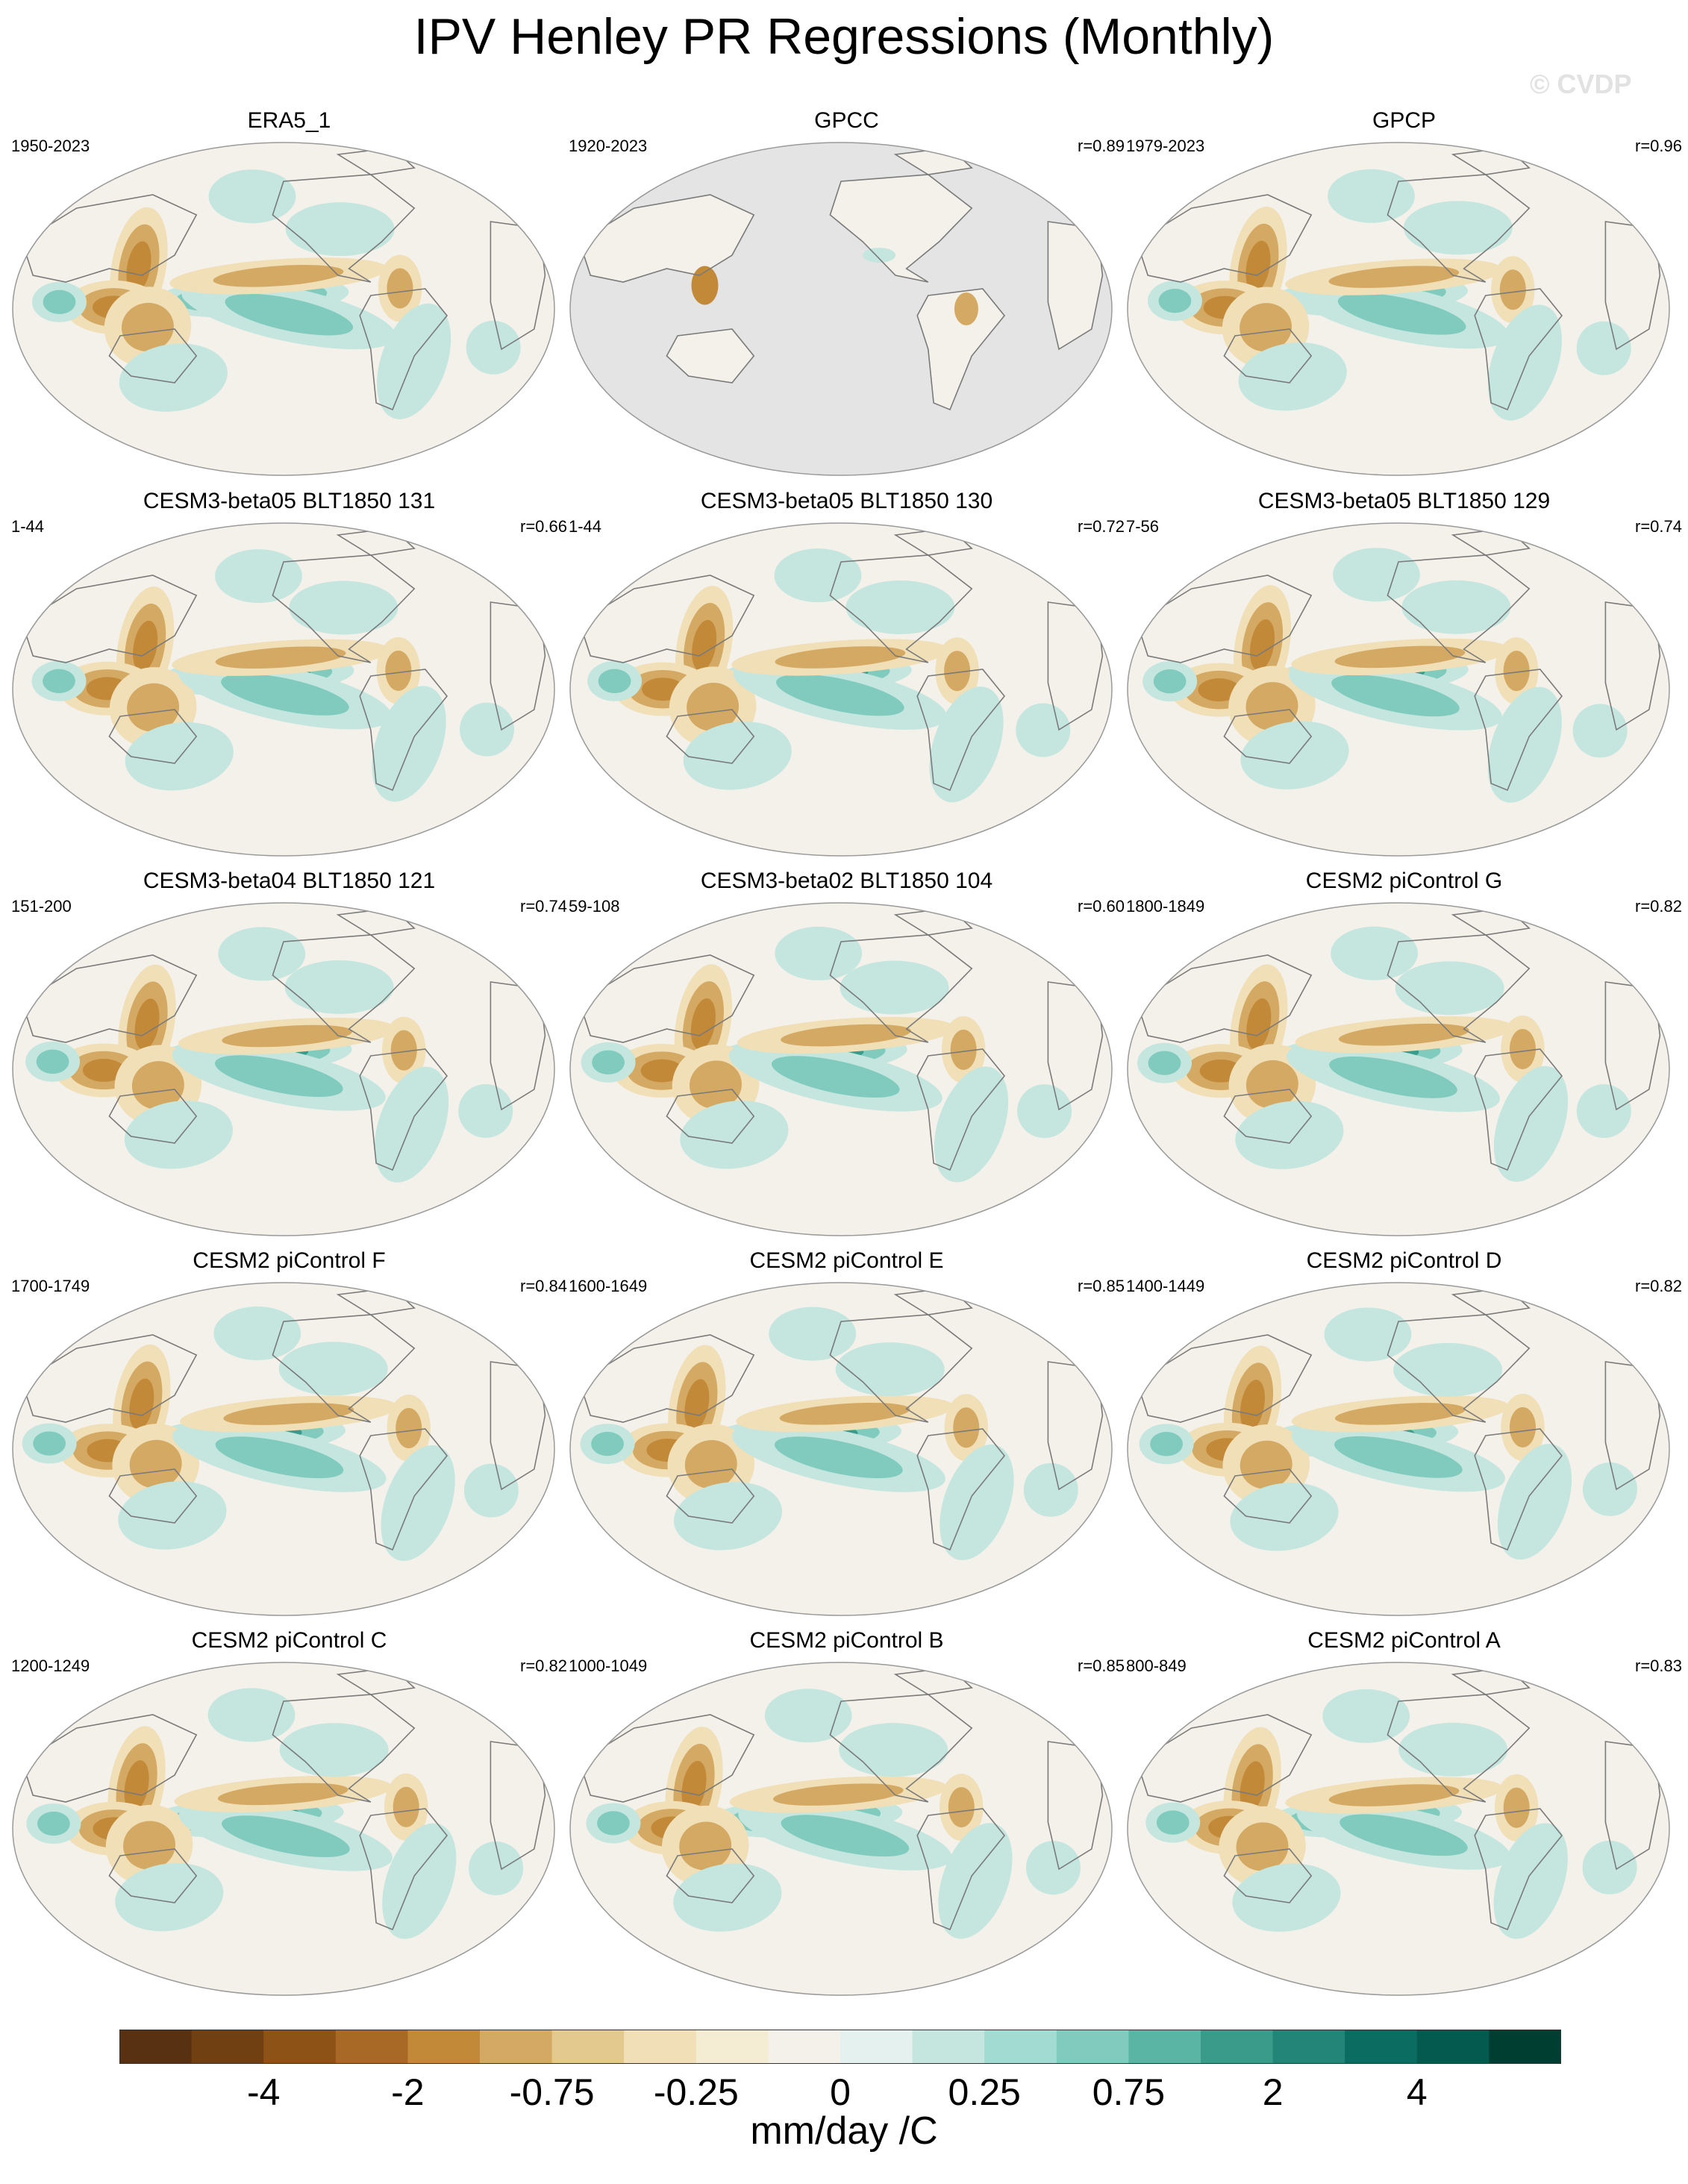 The height and width of the screenshot is (2184, 1688). What do you see at coordinates (289, 881) in the screenshot?
I see `panel-title: CESM3-beta04 BLT1850 121` at bounding box center [289, 881].